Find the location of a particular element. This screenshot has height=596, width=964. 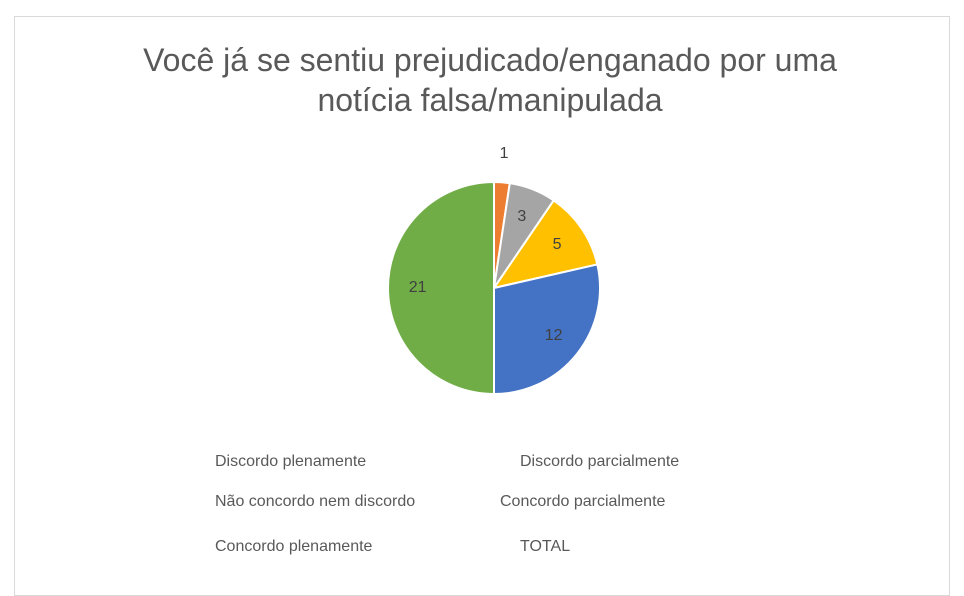

legend-entry: TOTAL is located at coordinates (545, 546).